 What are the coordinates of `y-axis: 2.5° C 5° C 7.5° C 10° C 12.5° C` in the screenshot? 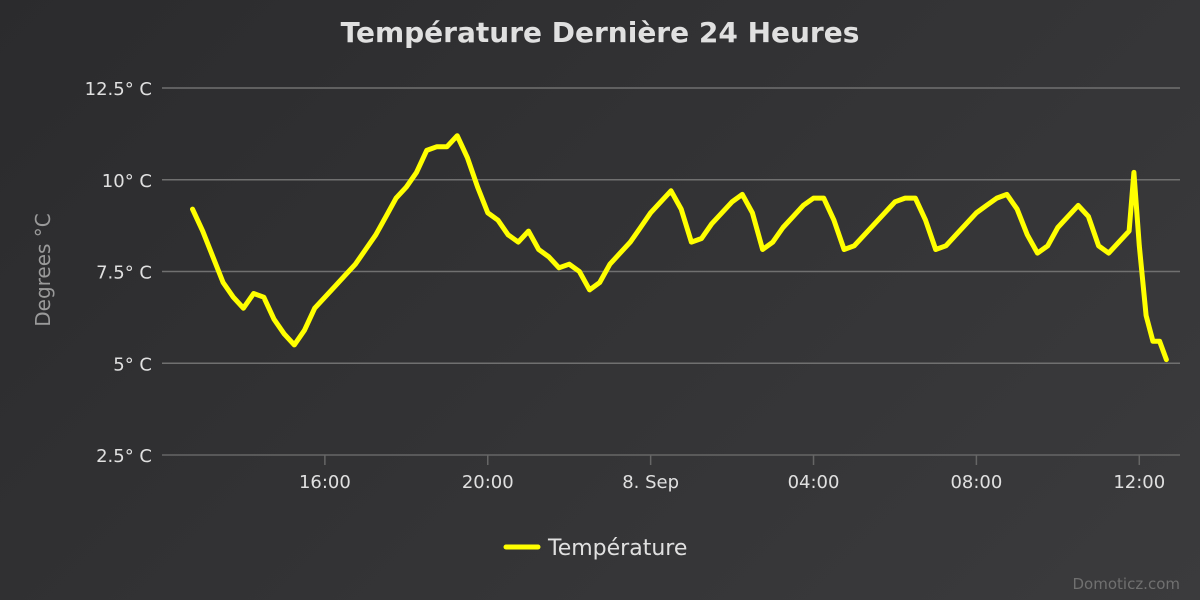 It's located at (118, 273).